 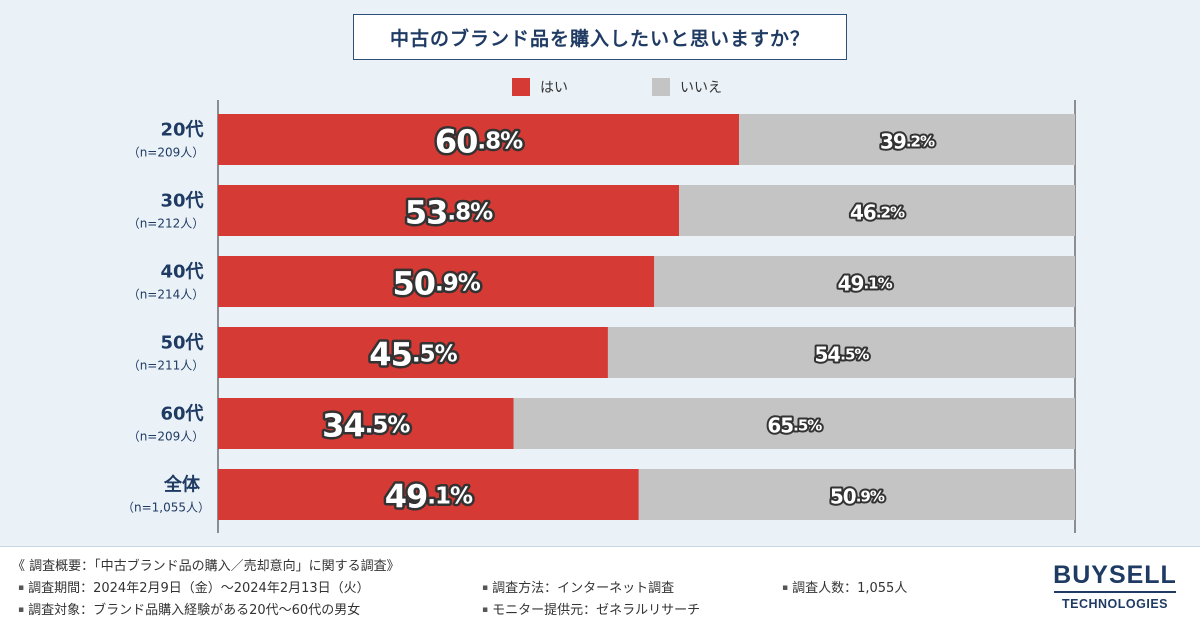 What do you see at coordinates (591, 610) in the screenshot?
I see `survey-provider: ▪ モニター提供元：ゼネラルリサーチ` at bounding box center [591, 610].